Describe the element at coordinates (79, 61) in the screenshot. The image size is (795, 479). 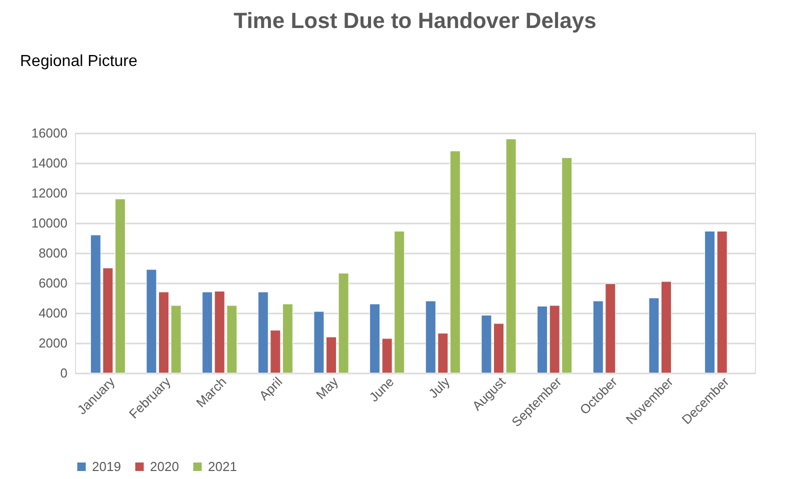
I see `text: Regional Picture` at that location.